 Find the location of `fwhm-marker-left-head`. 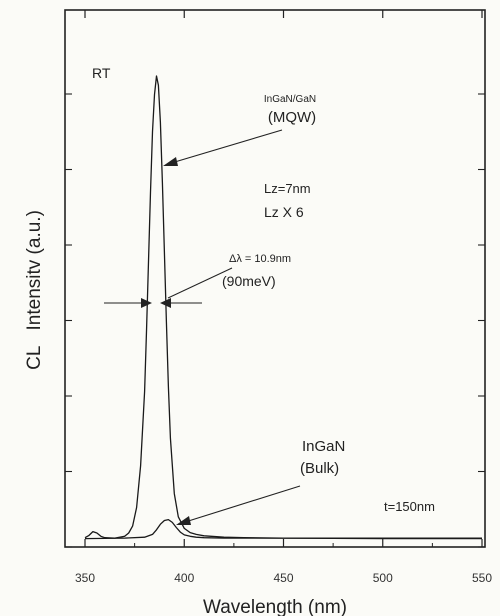

fwhm-marker-left-head is located at coordinates (146, 303).